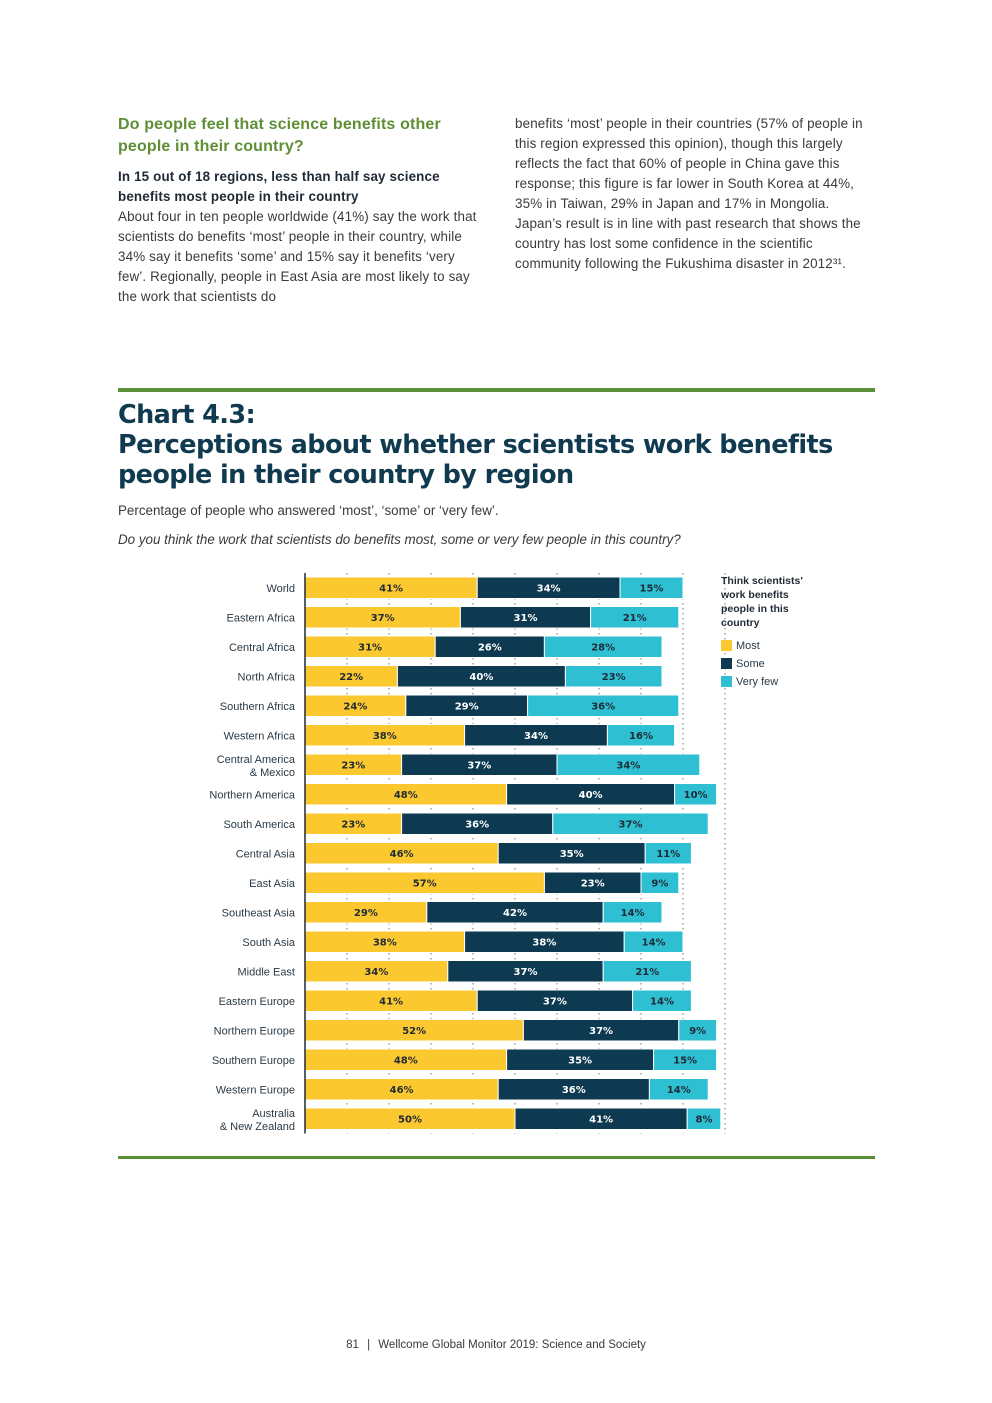  I want to click on chart-bottom-divider, so click(496, 1157).